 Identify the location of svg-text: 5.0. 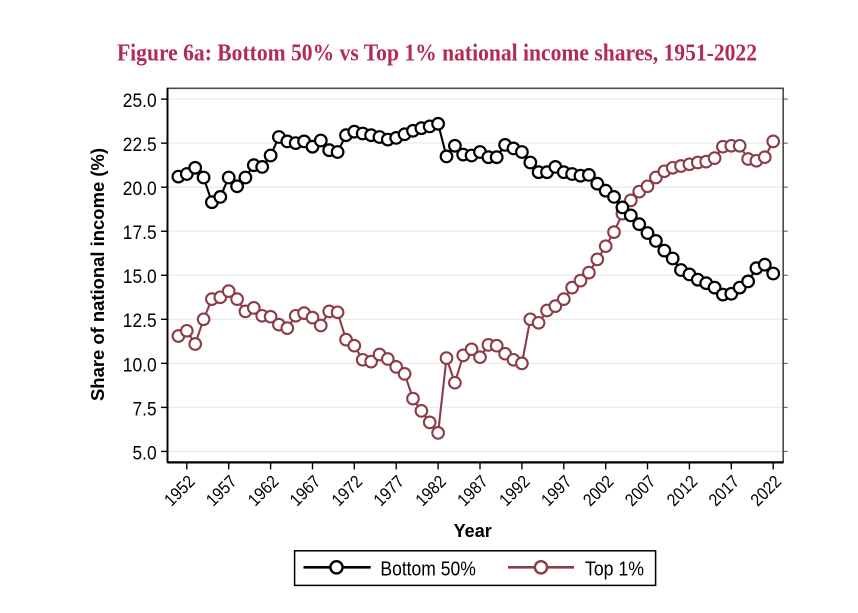
(145, 453).